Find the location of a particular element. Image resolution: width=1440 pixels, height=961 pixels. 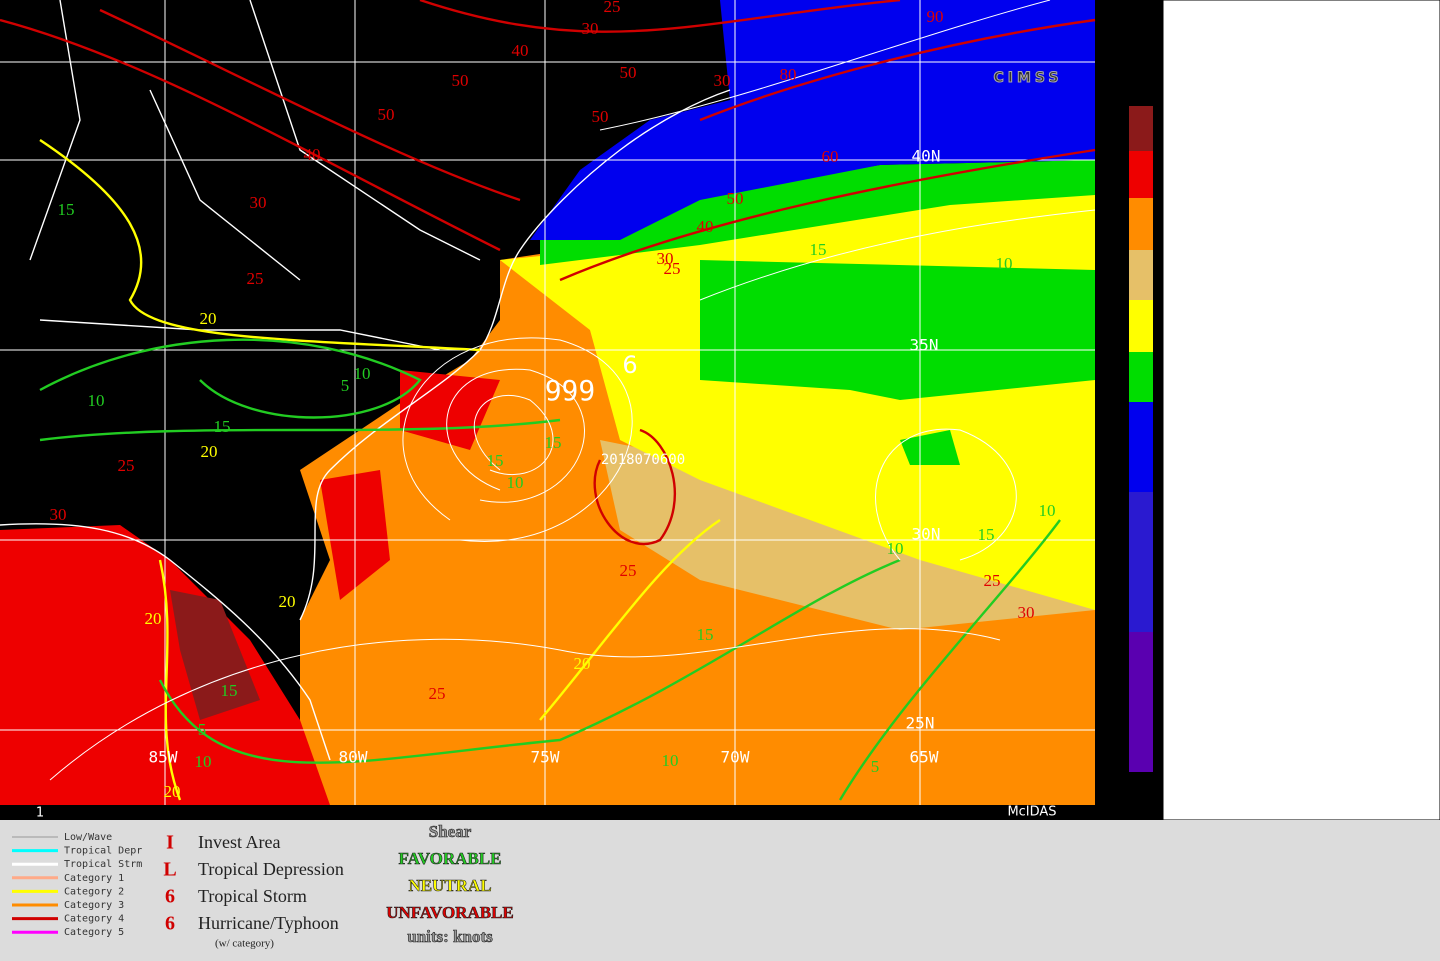

colorbar-label: 25 is located at coordinates (1115, 427).